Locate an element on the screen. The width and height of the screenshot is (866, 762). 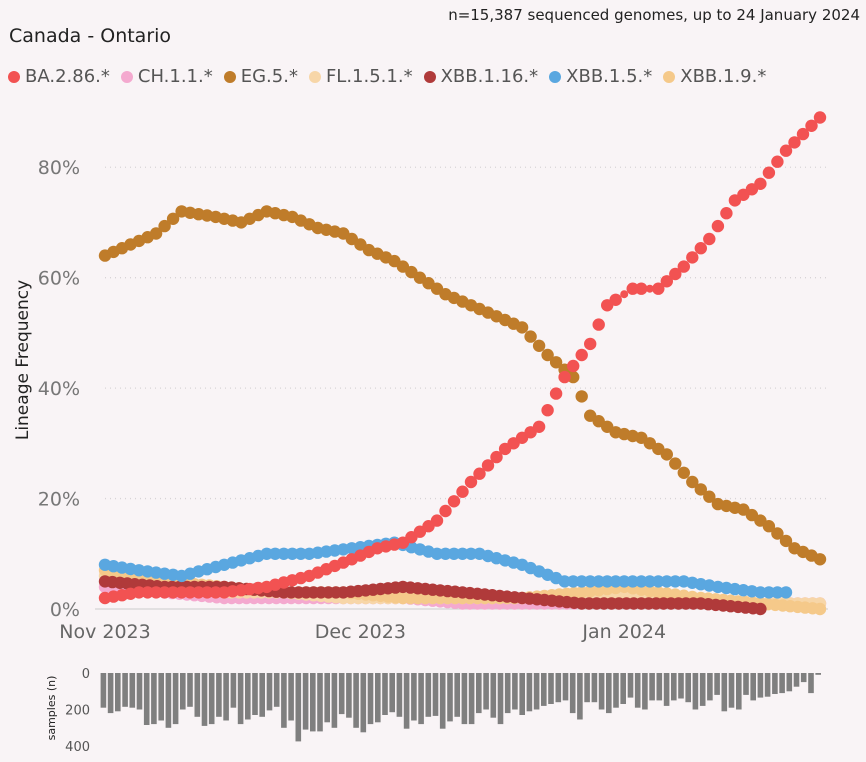
x-tick-label: Dec 2023 is located at coordinates (360, 632).